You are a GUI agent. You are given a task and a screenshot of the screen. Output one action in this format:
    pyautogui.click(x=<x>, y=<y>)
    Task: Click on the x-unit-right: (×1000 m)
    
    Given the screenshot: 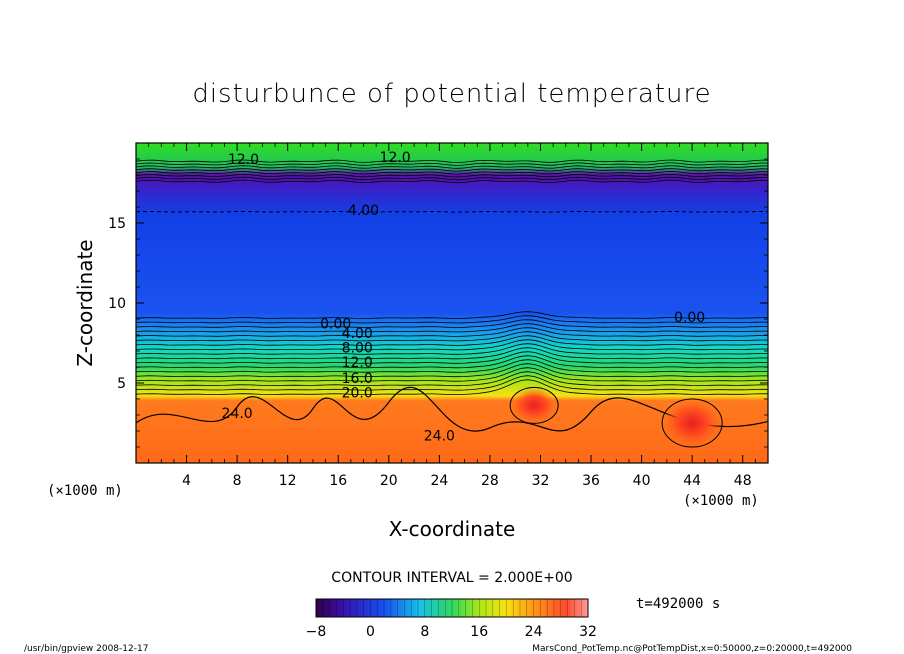 What is the action you would take?
    pyautogui.click(x=721, y=501)
    